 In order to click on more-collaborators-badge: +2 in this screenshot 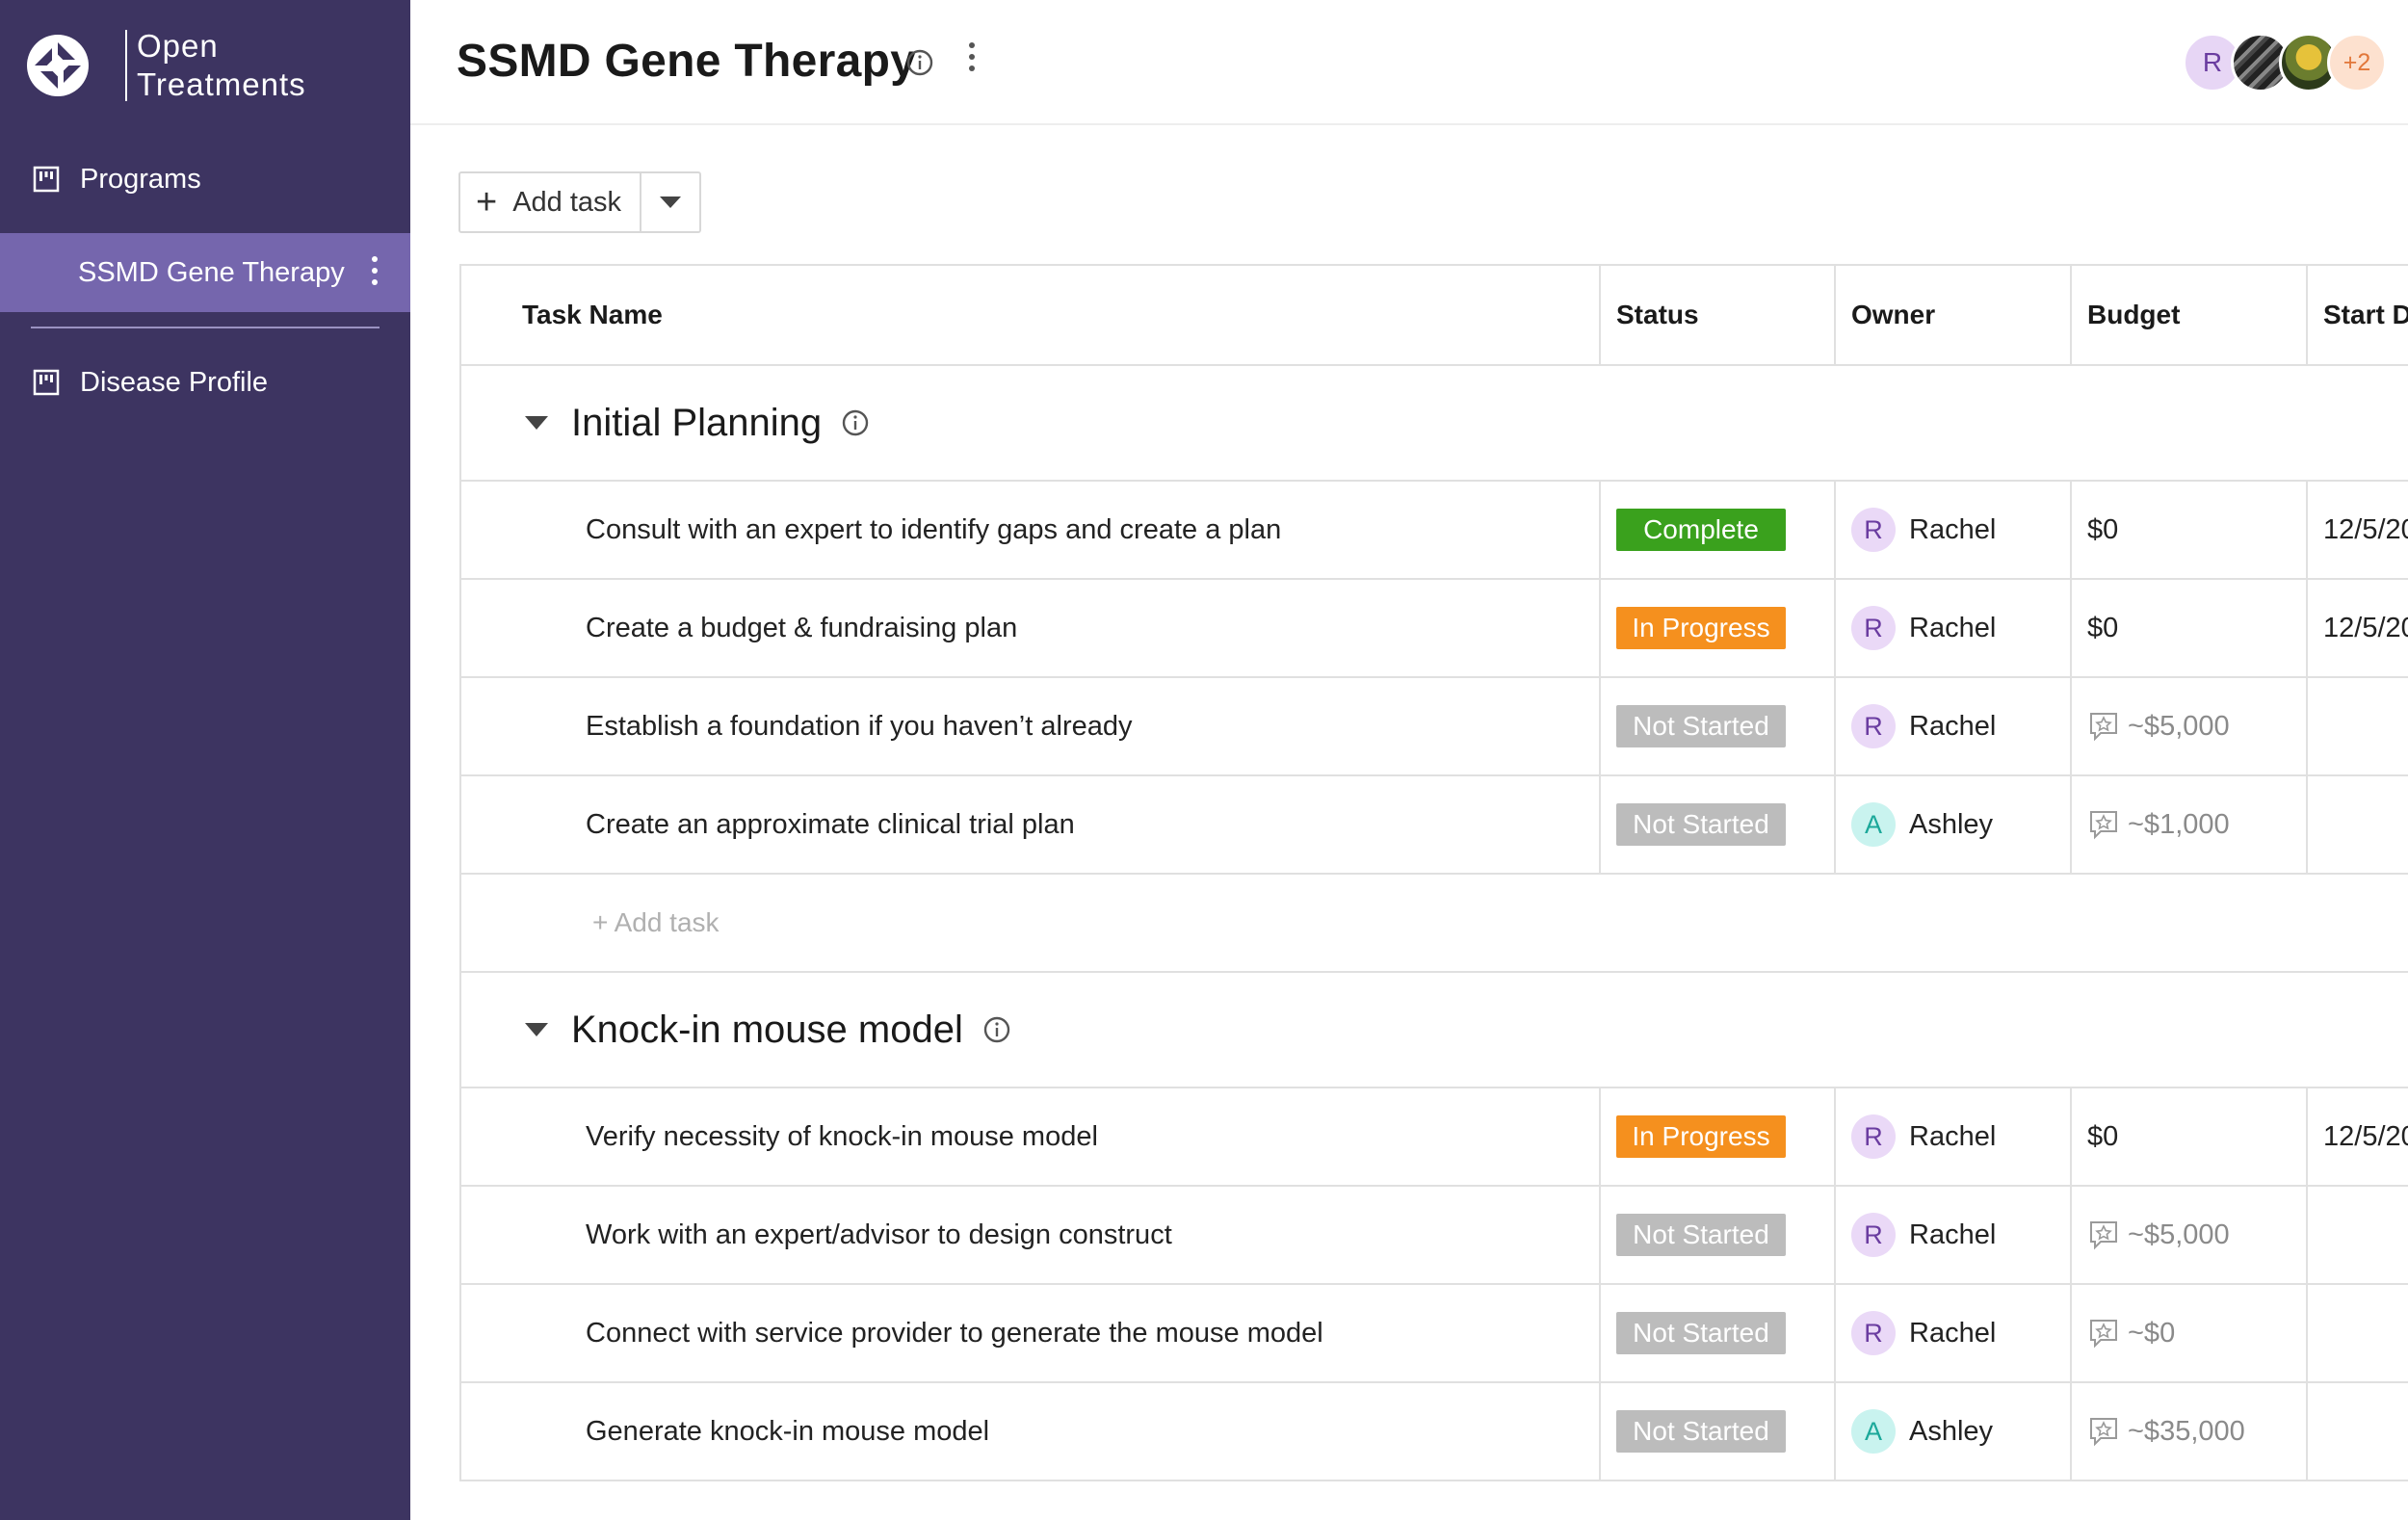, I will do `click(2357, 62)`.